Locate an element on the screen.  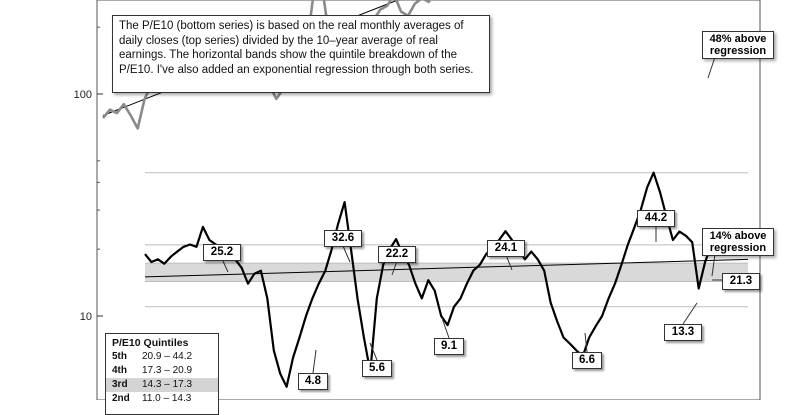
quintile-range: 17.3 – 20.9 is located at coordinates (167, 370).